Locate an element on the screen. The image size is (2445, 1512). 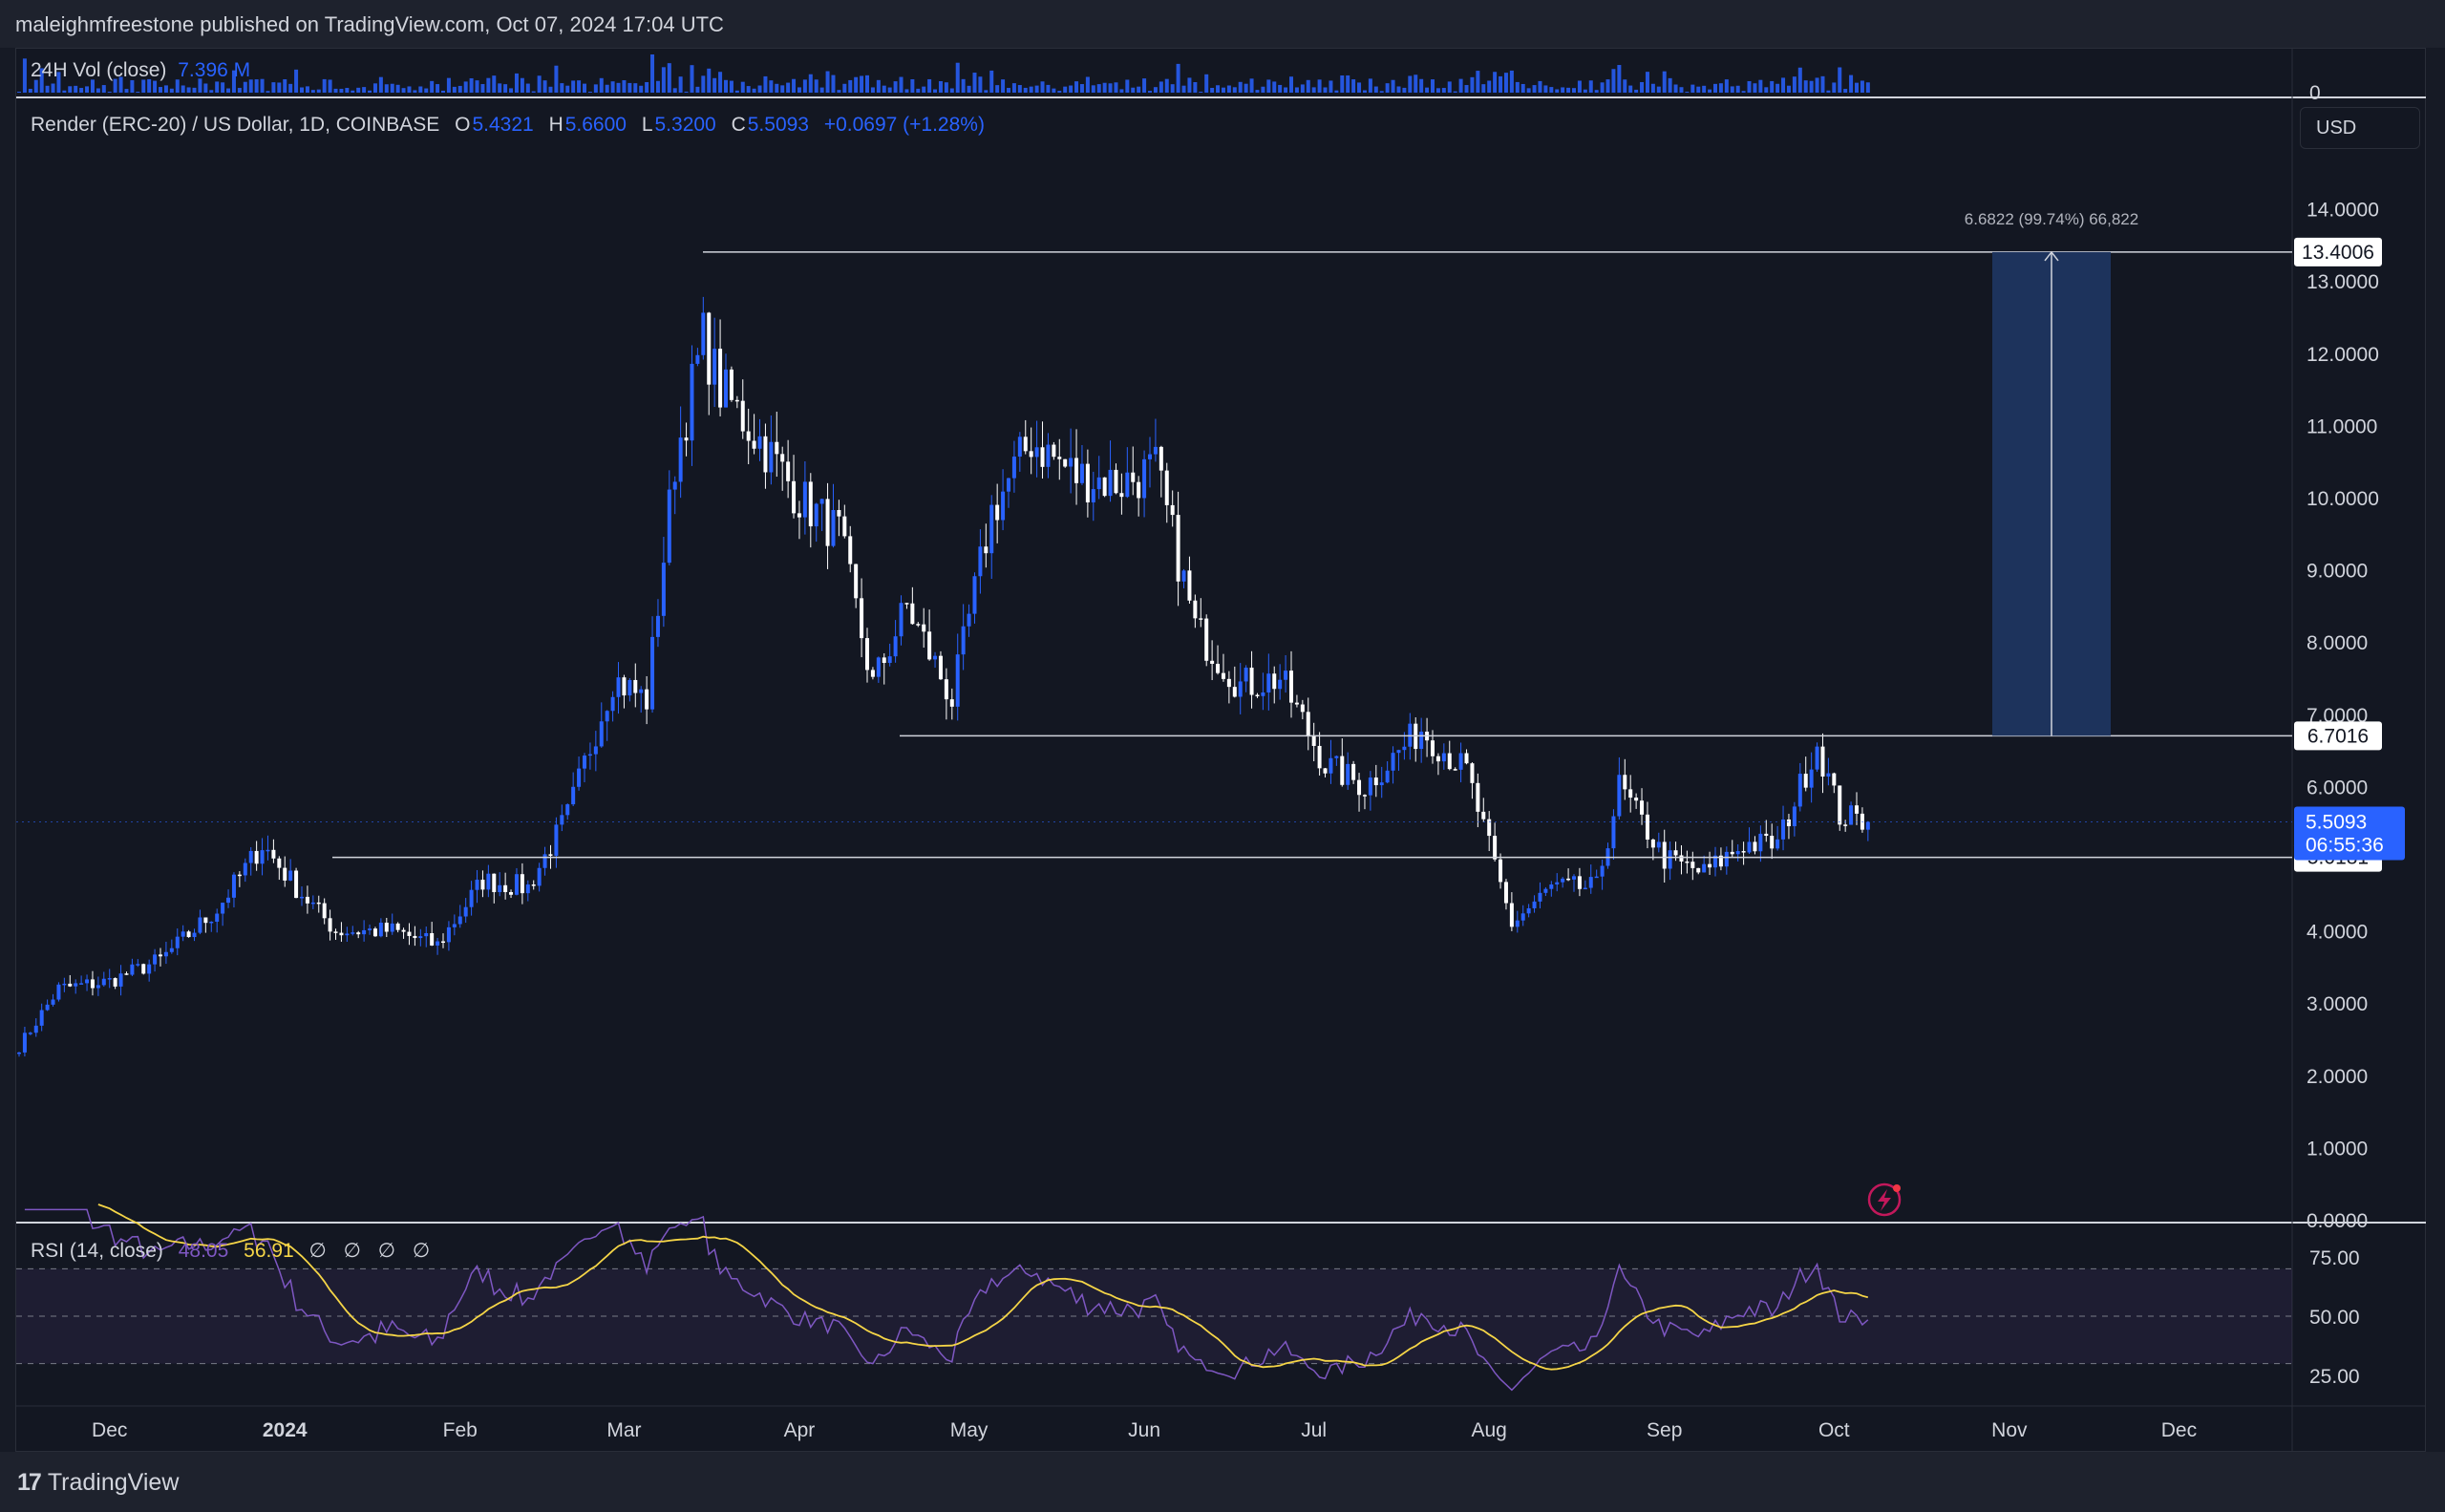
last-price-tag is located at coordinates (2349, 833).